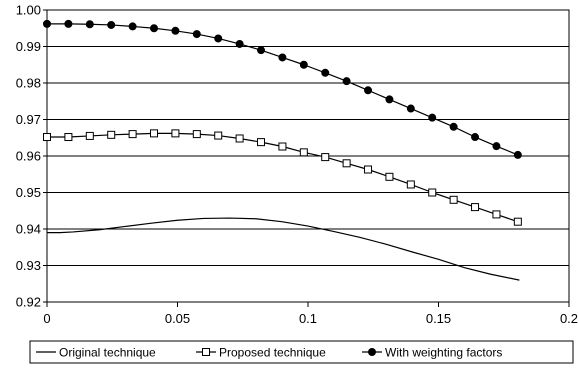 The height and width of the screenshot is (372, 579). Describe the element at coordinates (28, 83) in the screenshot. I see `y-tick-label: 0.98` at that location.